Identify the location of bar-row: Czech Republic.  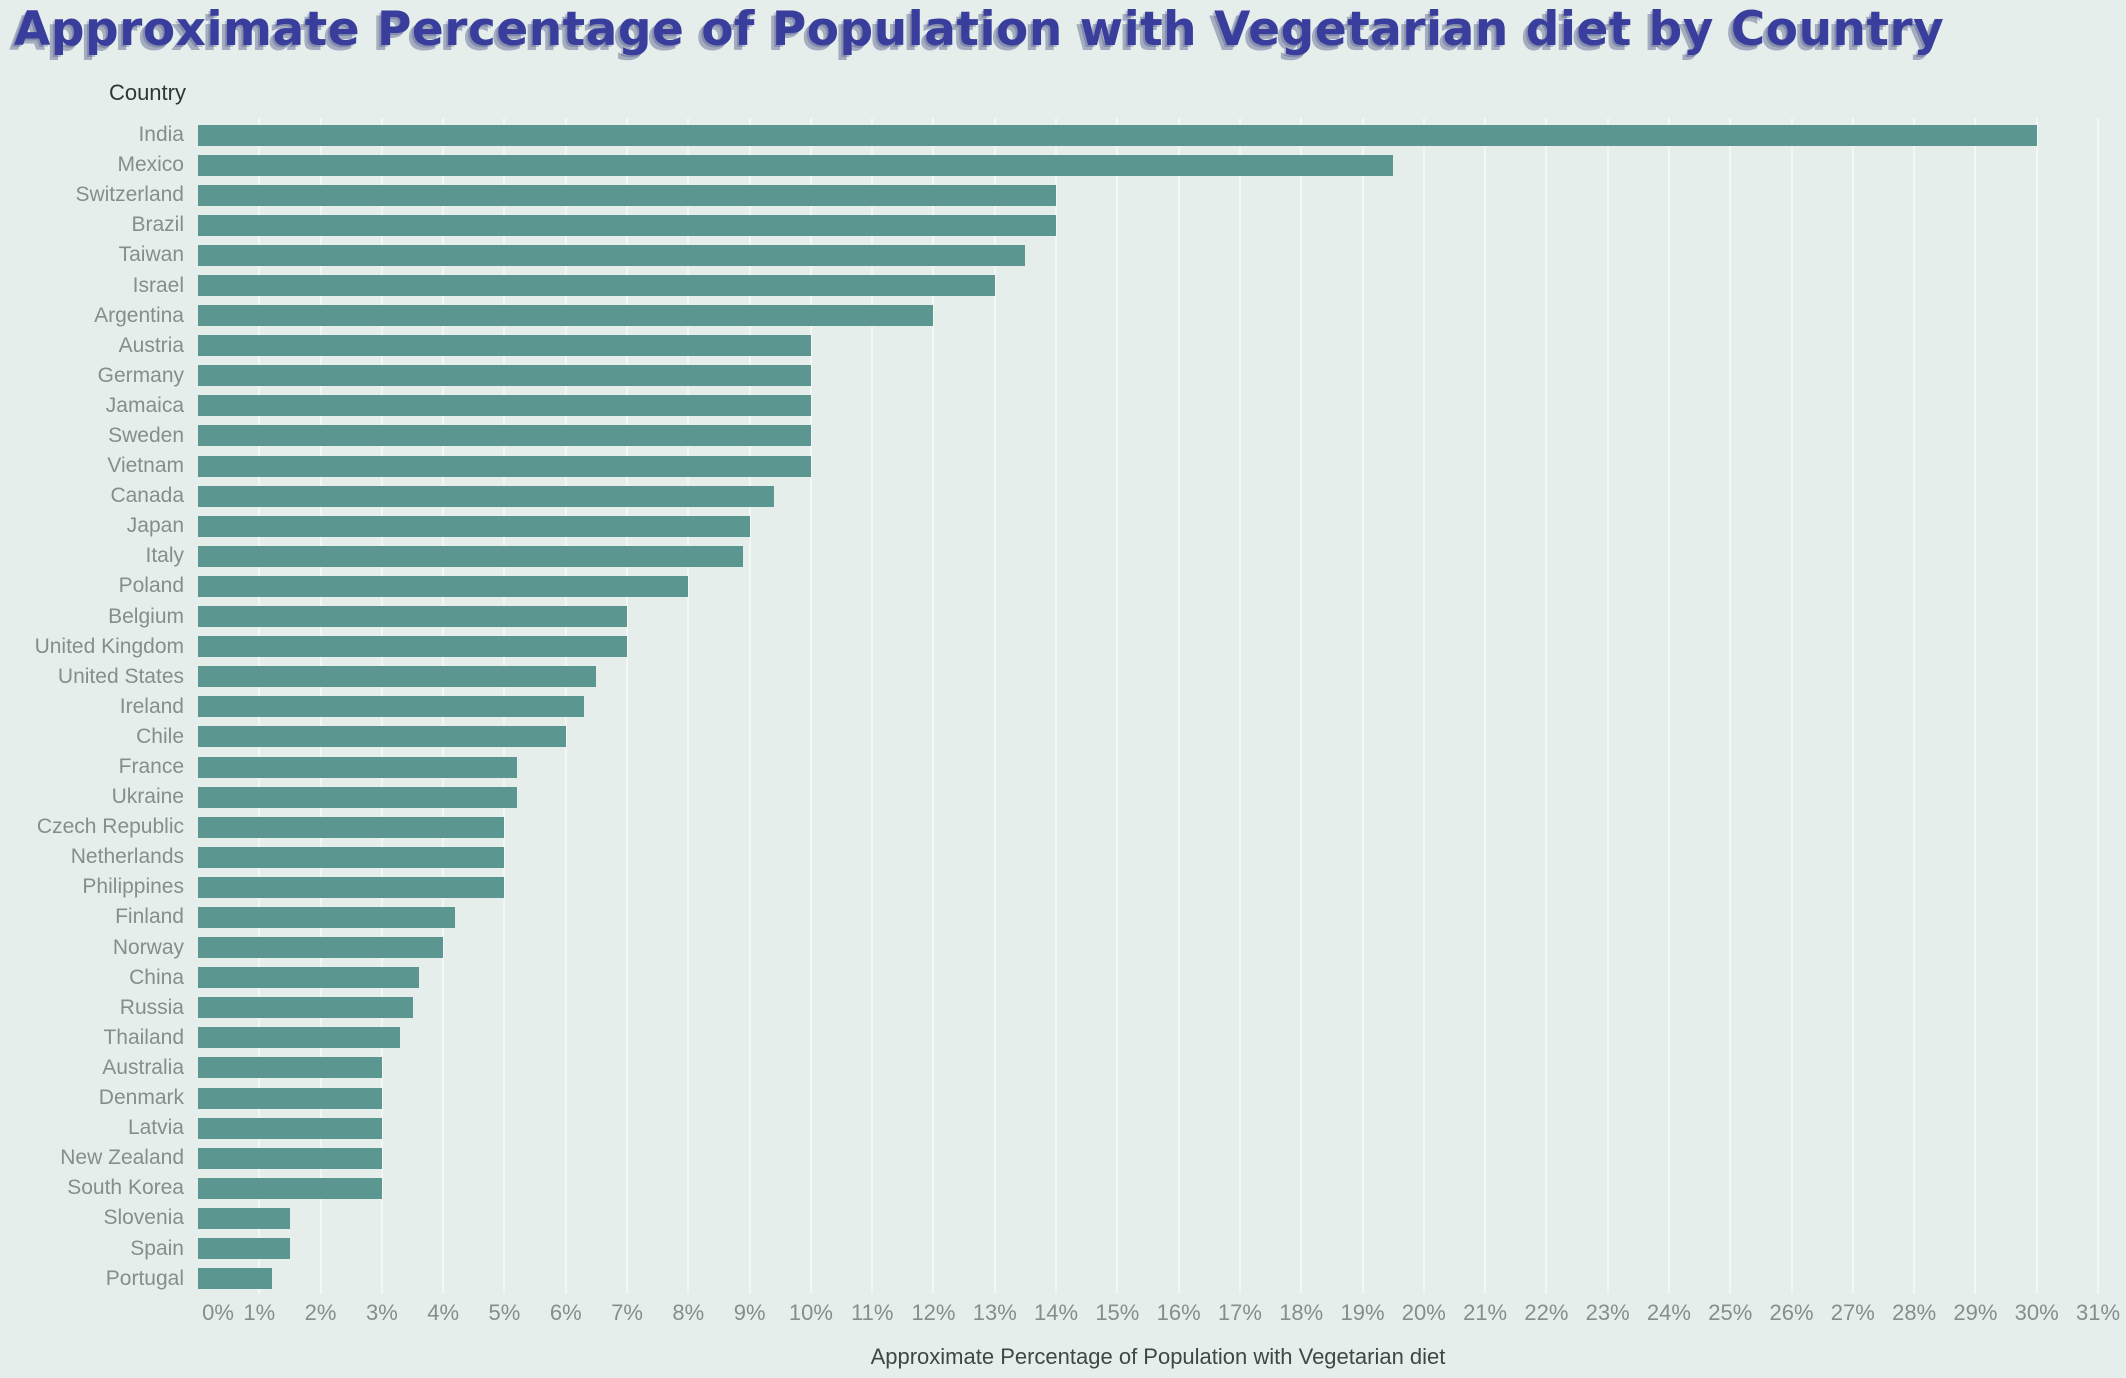
(1059, 827).